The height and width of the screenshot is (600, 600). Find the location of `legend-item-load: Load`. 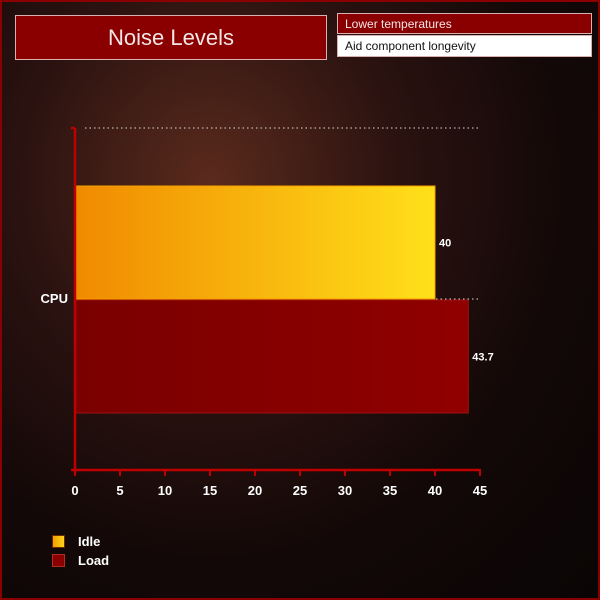

legend-item-load: Load is located at coordinates (80, 560).